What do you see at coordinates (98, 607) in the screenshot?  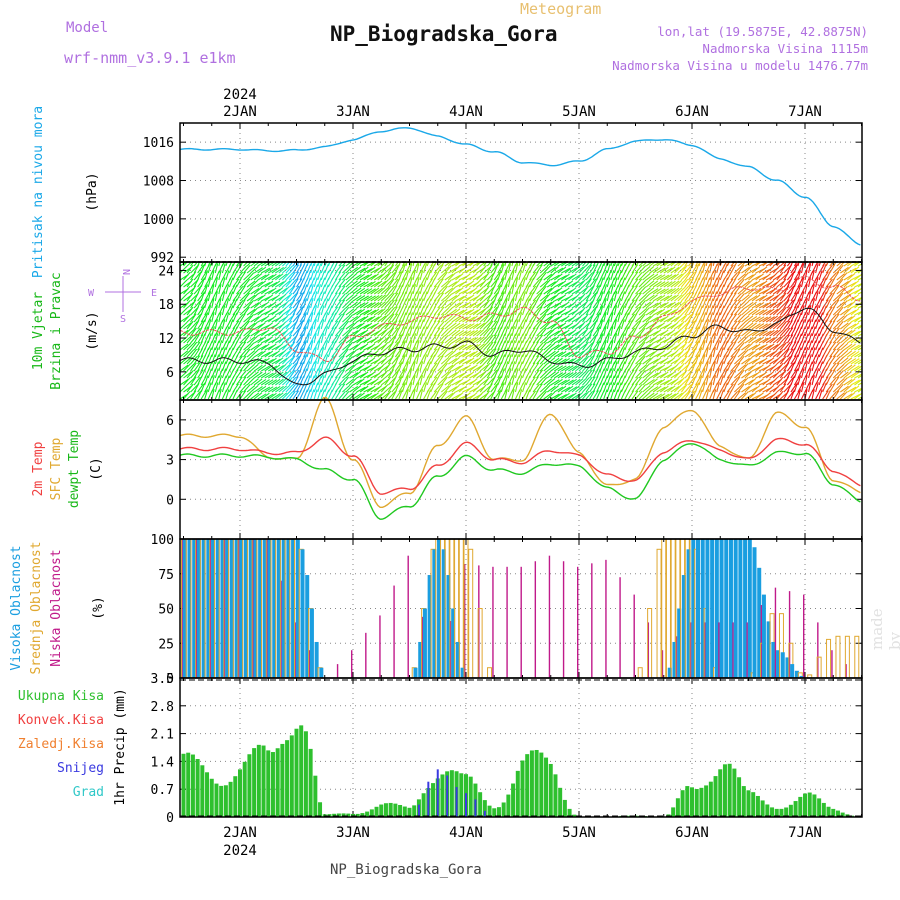 I see `cloud-unit: (%)` at bounding box center [98, 607].